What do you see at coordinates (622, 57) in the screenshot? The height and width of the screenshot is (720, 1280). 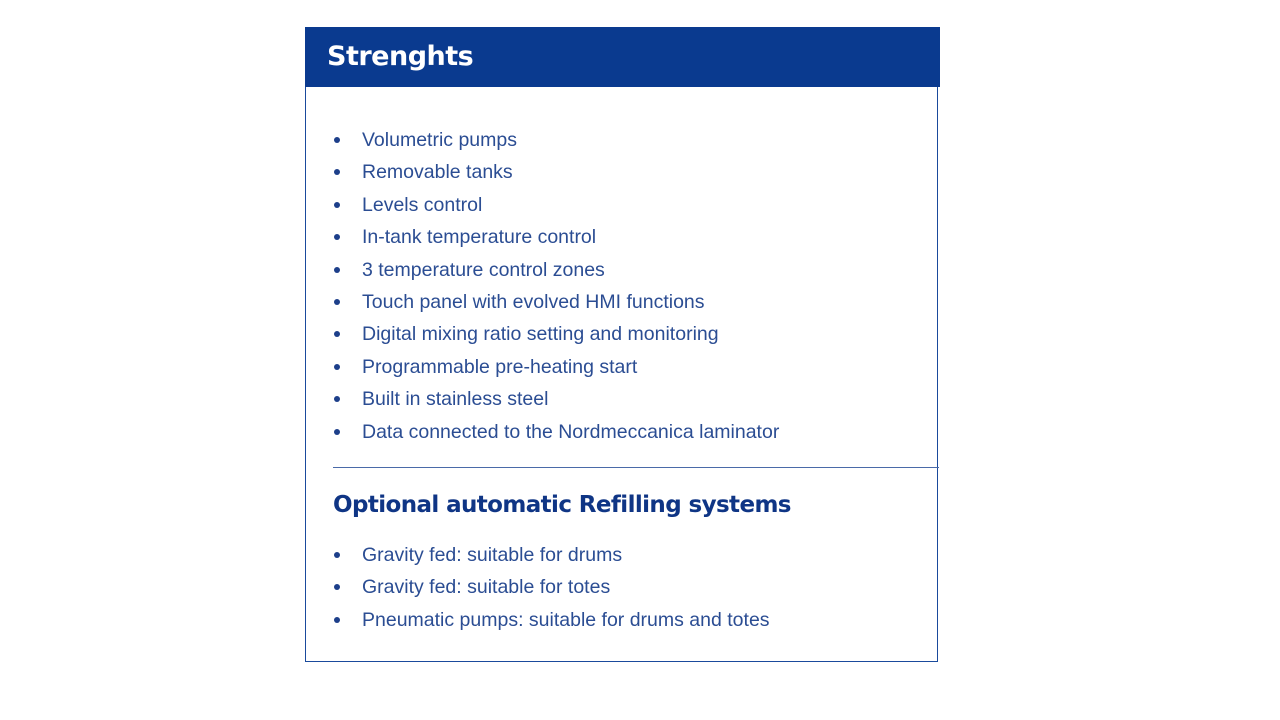 I see `panel-header: Strenghts` at bounding box center [622, 57].